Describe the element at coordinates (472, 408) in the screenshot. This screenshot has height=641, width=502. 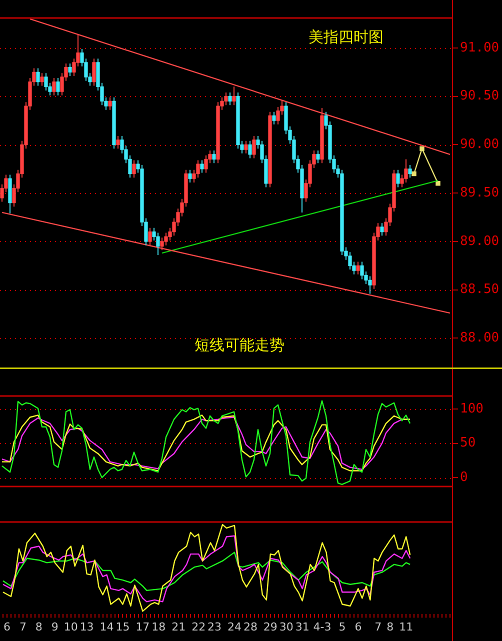
I see `y-tick-label: 100` at that location.